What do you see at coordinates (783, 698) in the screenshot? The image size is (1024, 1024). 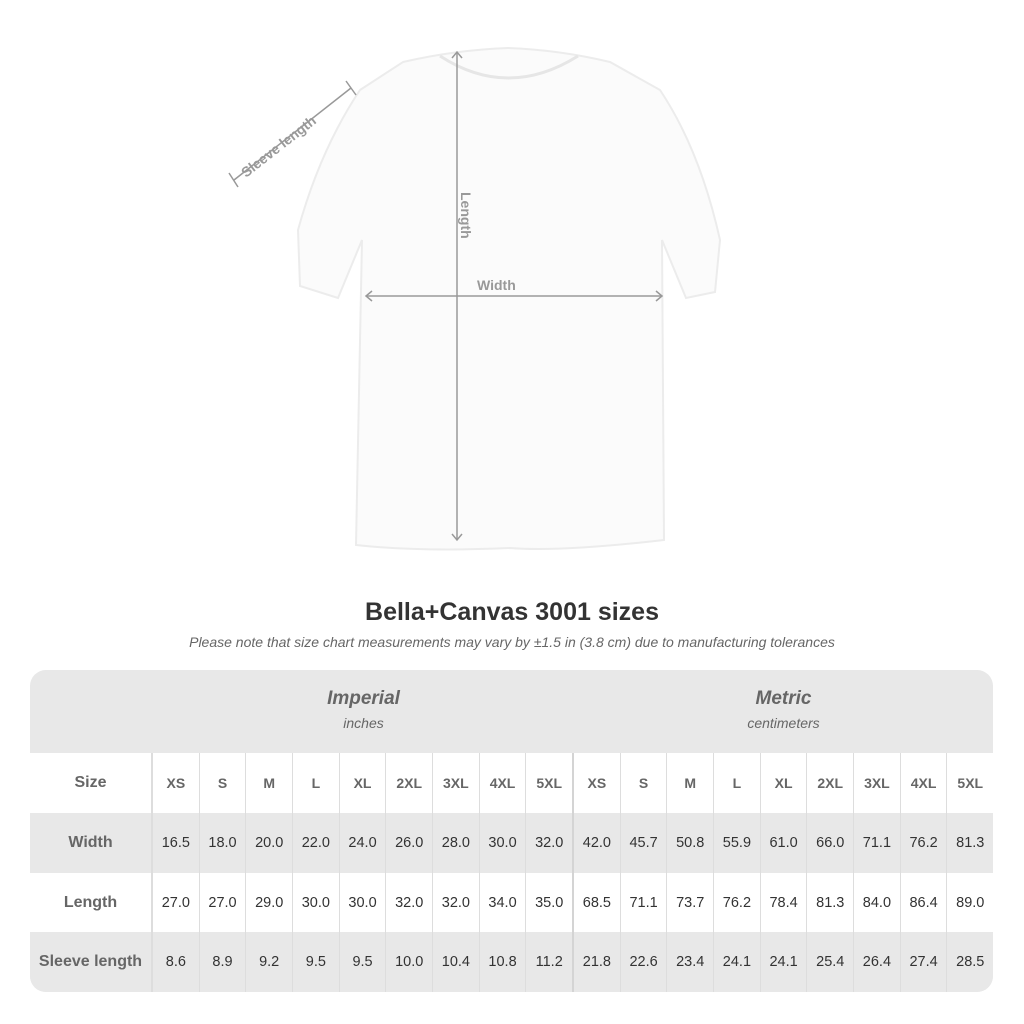 I see `metric-label: Metric` at bounding box center [783, 698].